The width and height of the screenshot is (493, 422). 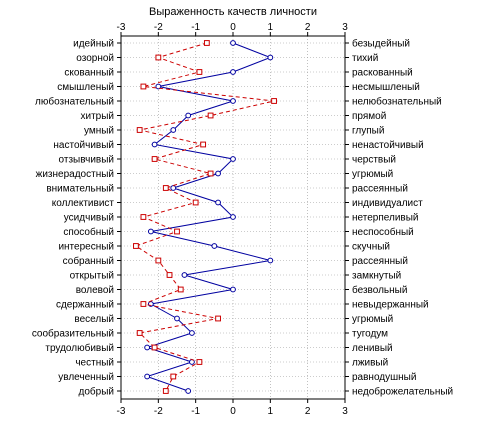 I want to click on left-category-label: внимательный, so click(x=80, y=189).